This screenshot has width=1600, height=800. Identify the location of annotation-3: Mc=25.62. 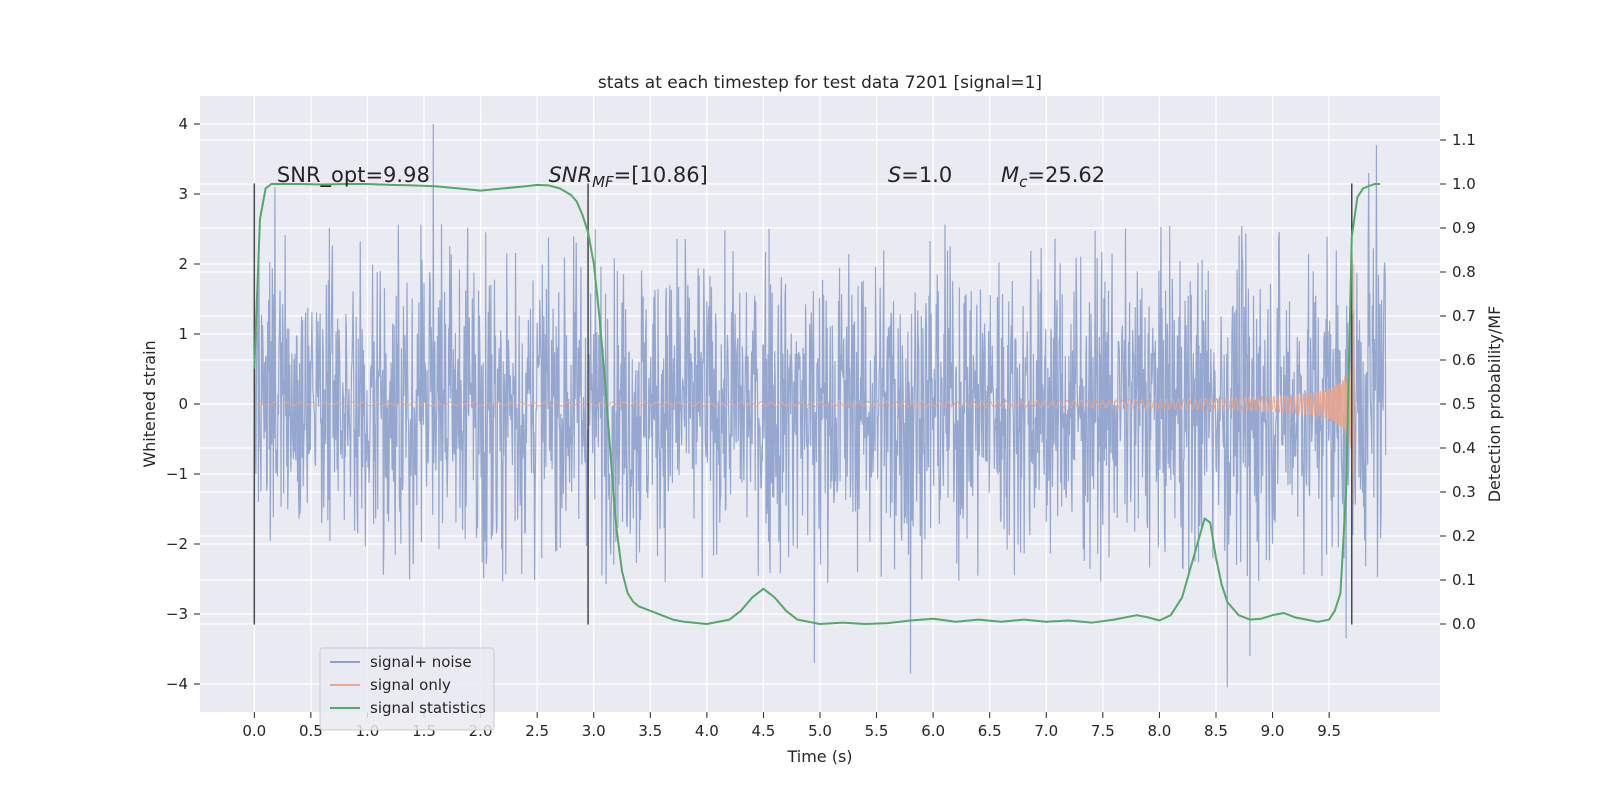
(1053, 177).